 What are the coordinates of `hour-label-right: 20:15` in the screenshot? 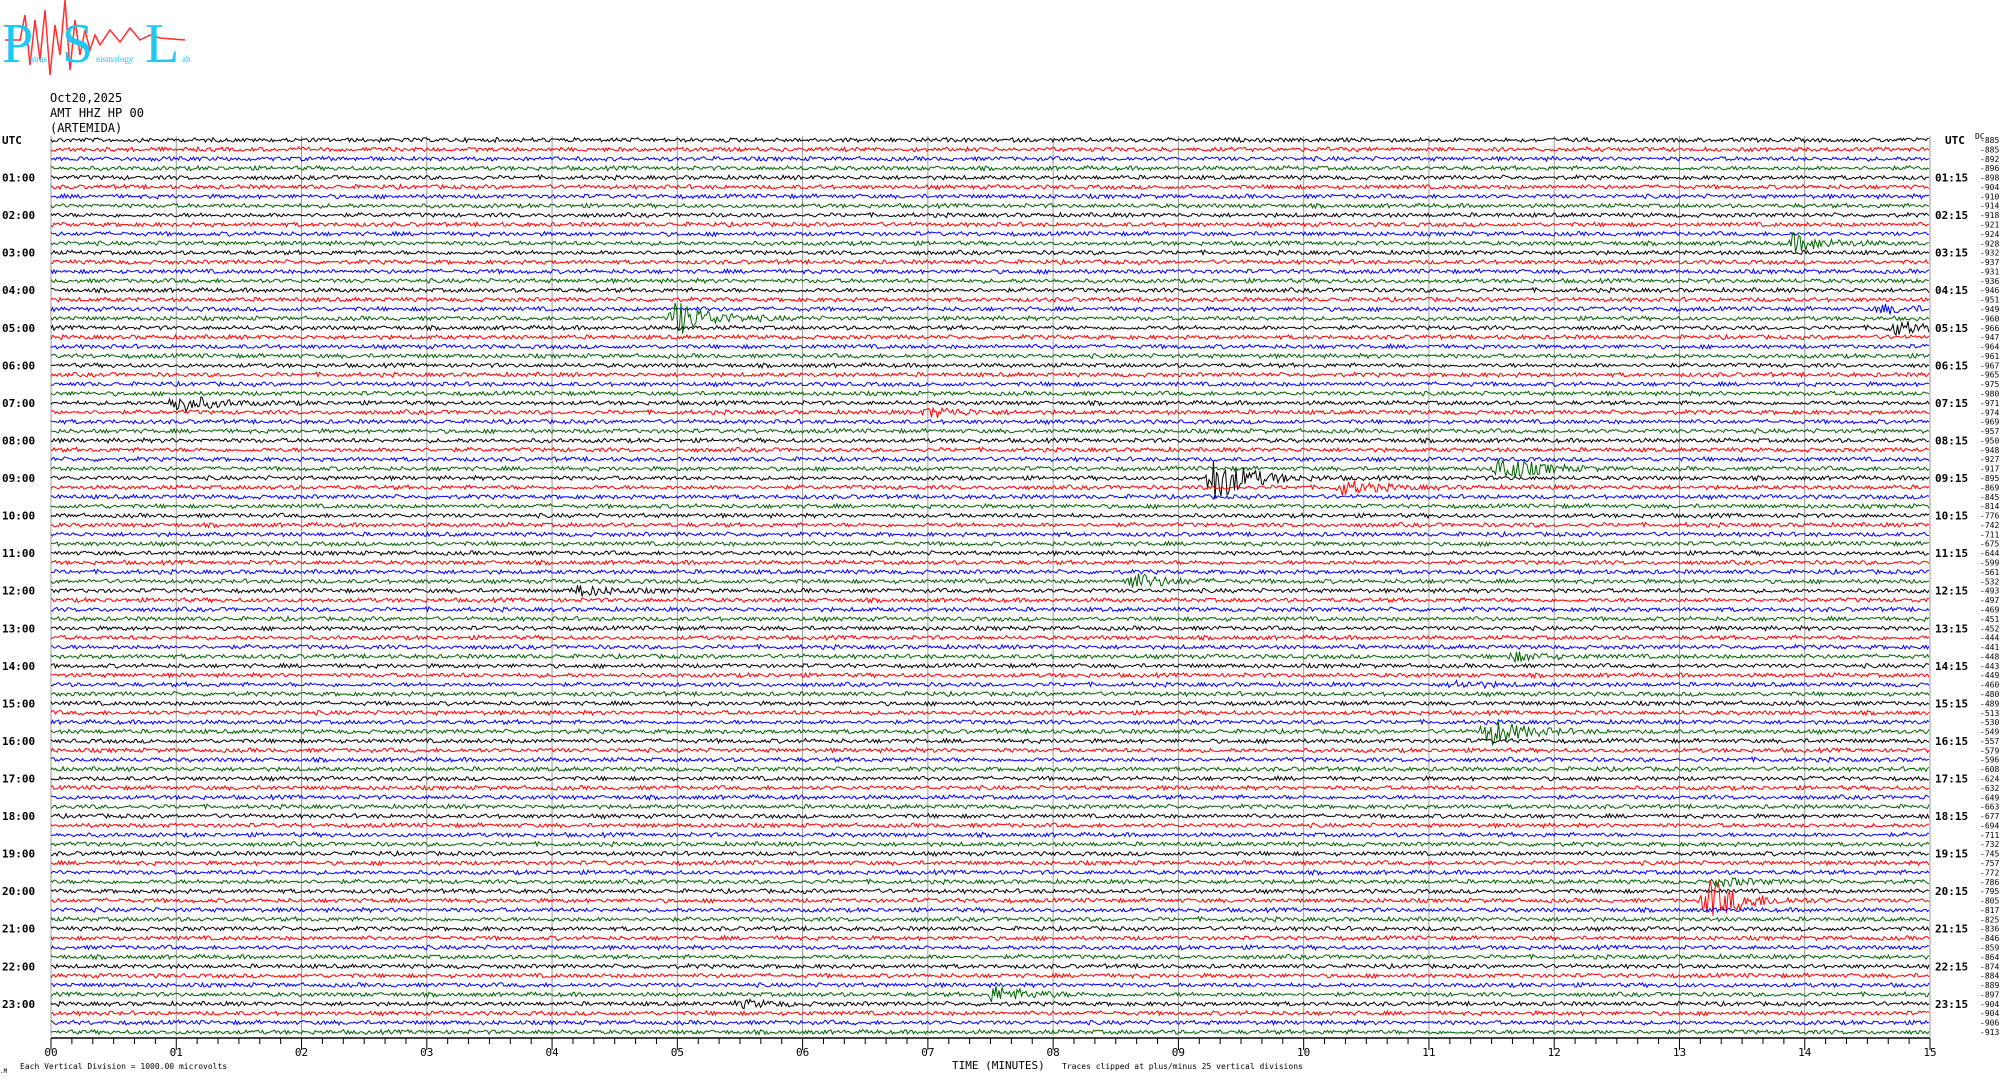 It's located at (1951, 891).